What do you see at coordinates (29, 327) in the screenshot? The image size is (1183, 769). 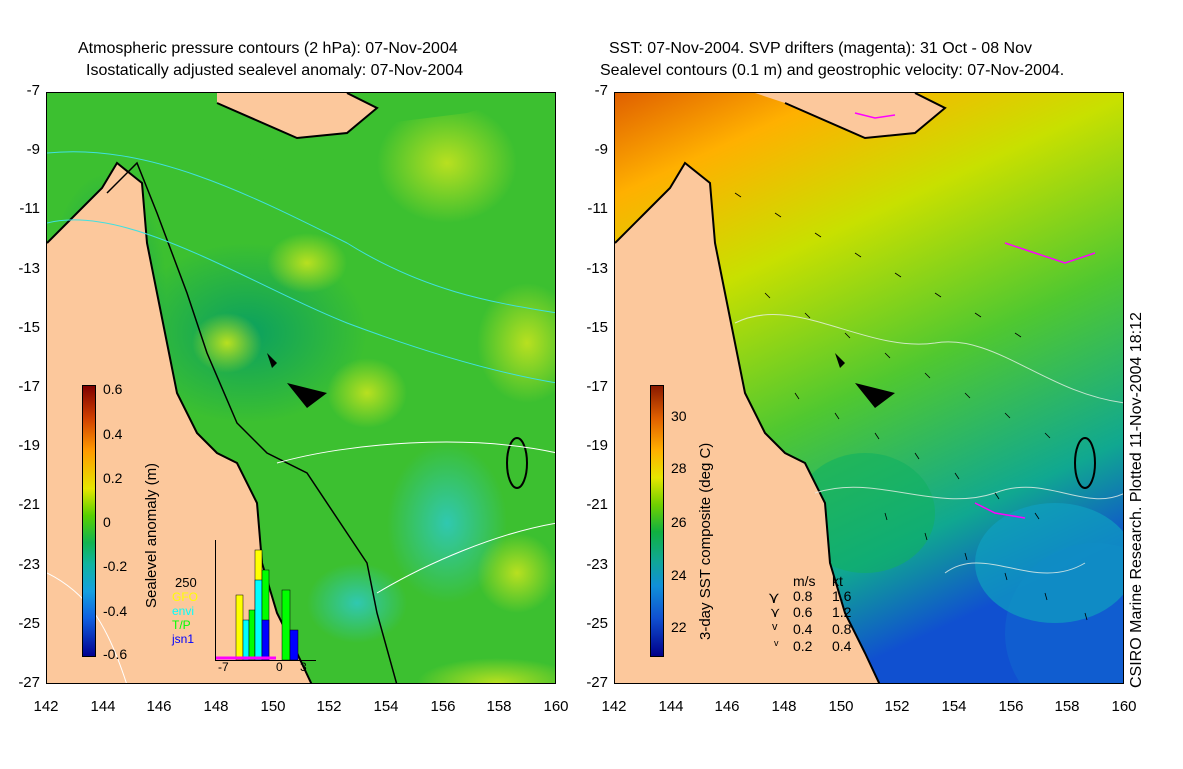 I see `left-ytick: -15` at bounding box center [29, 327].